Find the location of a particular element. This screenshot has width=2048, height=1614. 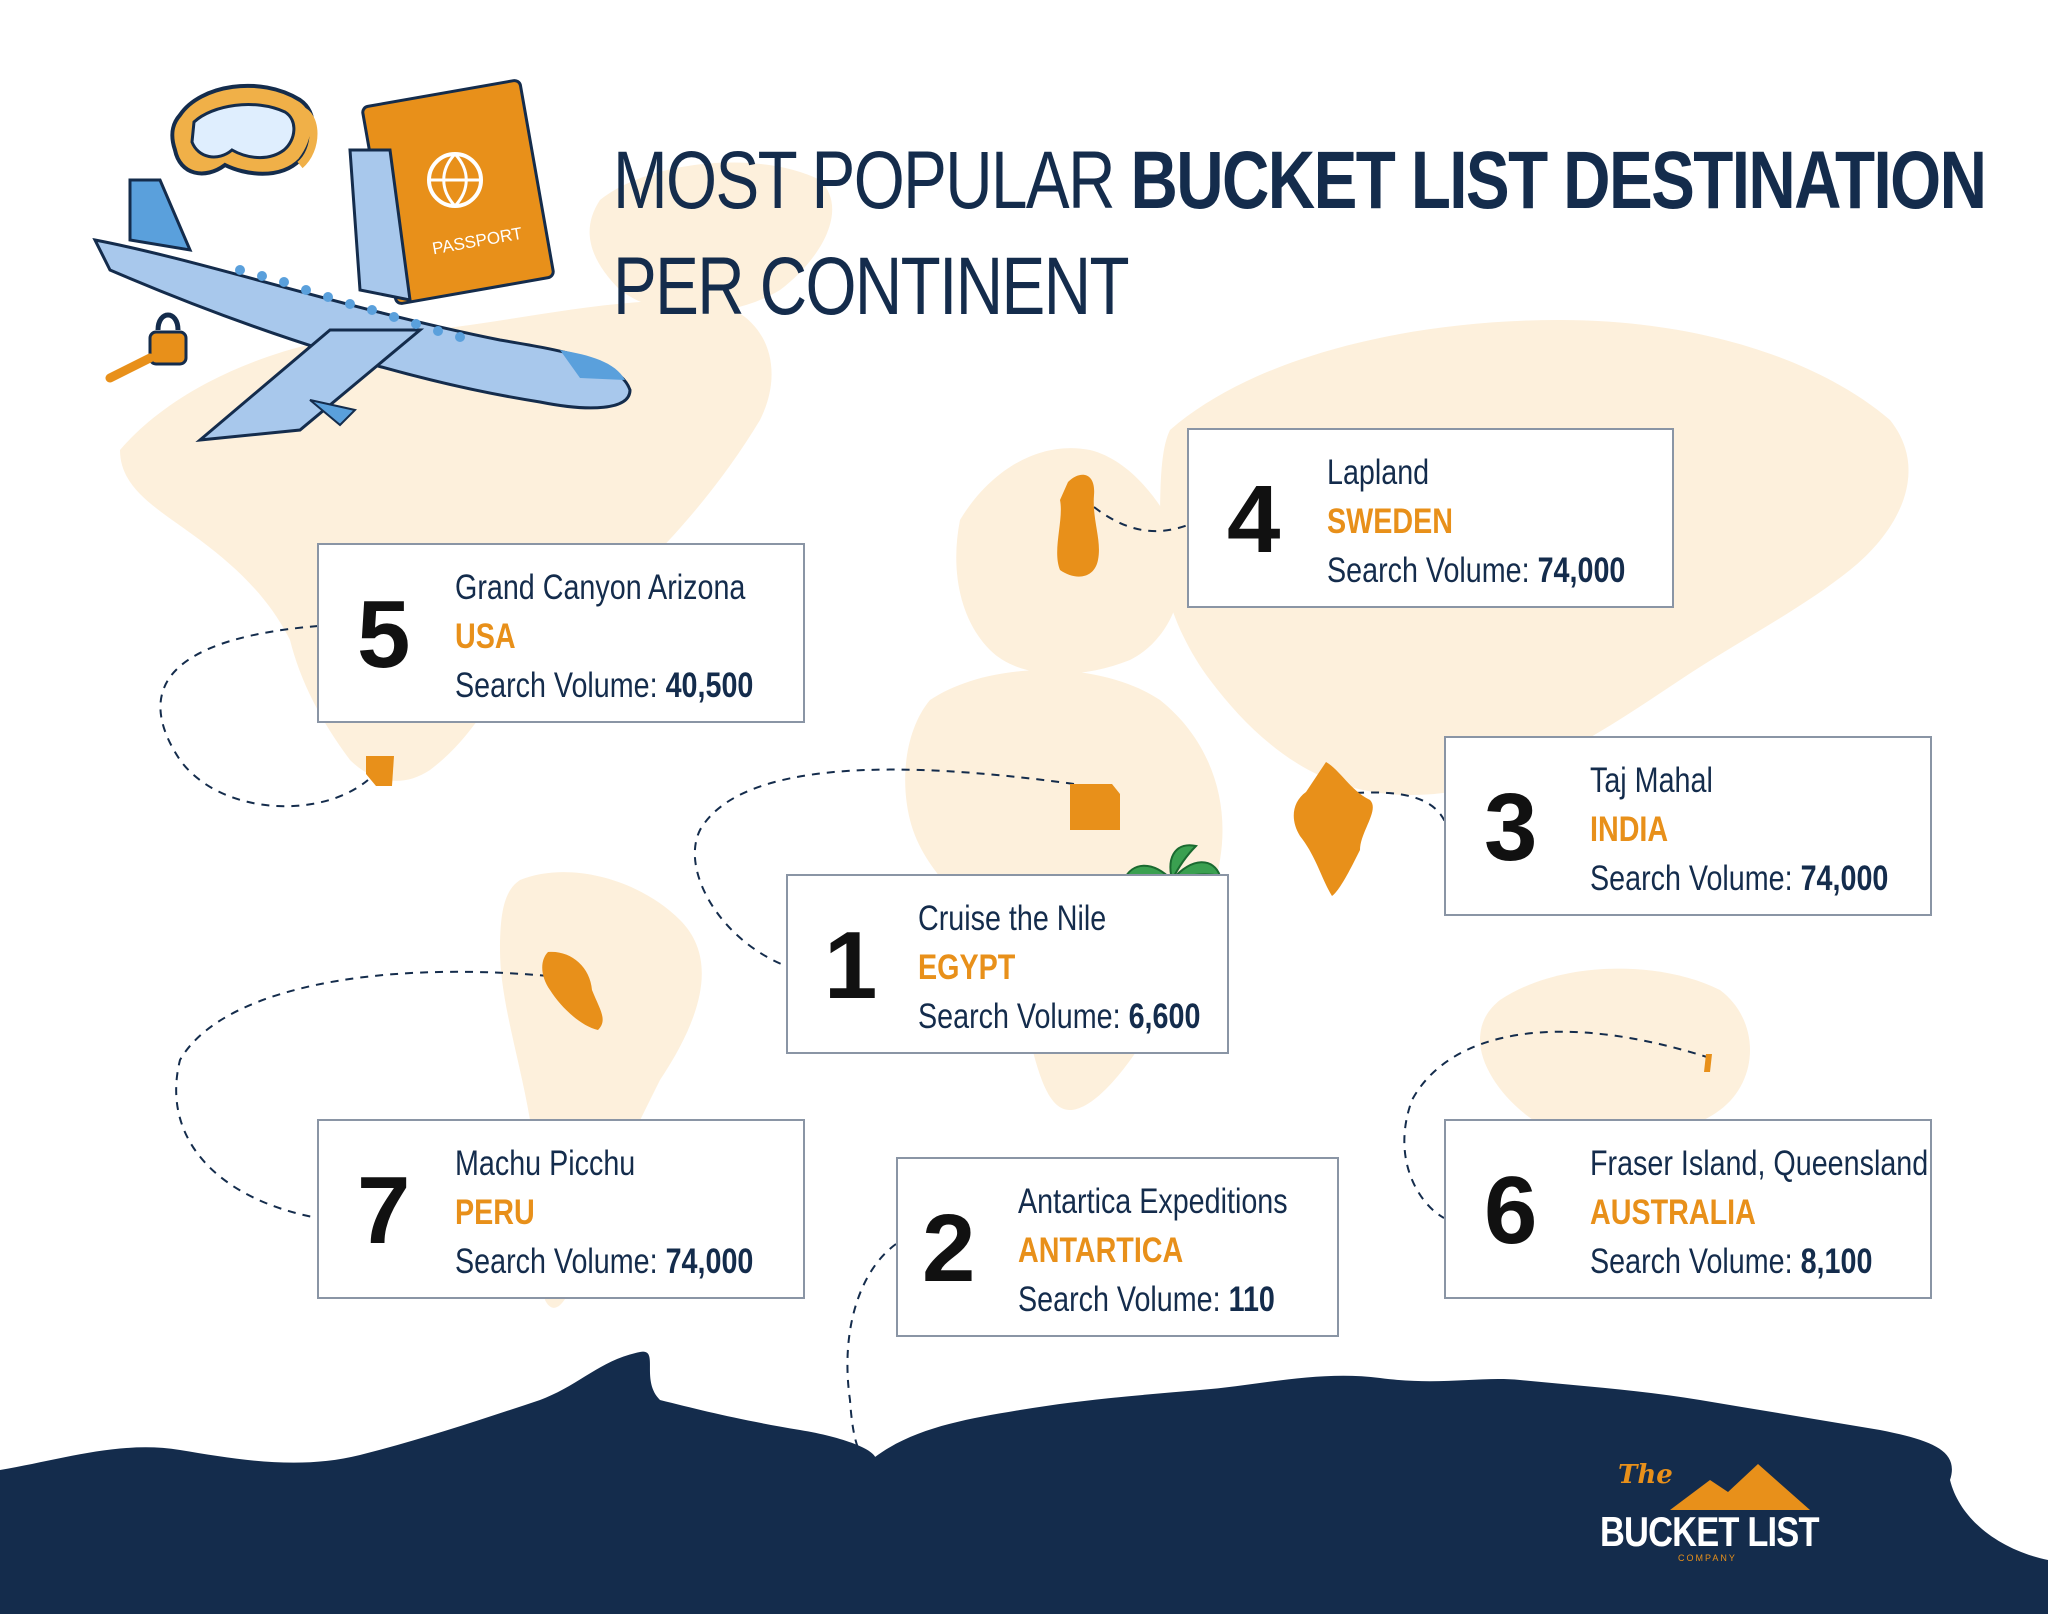

destination-place: Fraser Island, Queensland is located at coordinates (1759, 1163).